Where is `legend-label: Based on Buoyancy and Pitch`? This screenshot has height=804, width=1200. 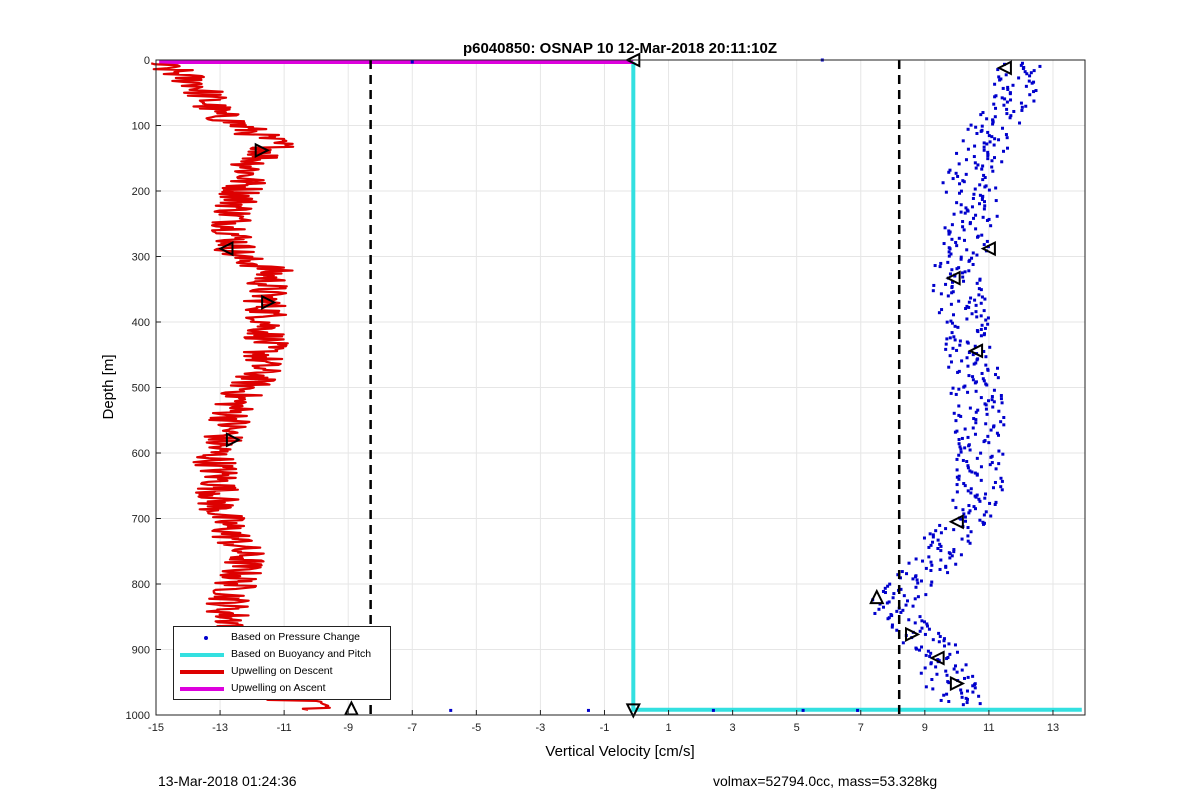 legend-label: Based on Buoyancy and Pitch is located at coordinates (301, 654).